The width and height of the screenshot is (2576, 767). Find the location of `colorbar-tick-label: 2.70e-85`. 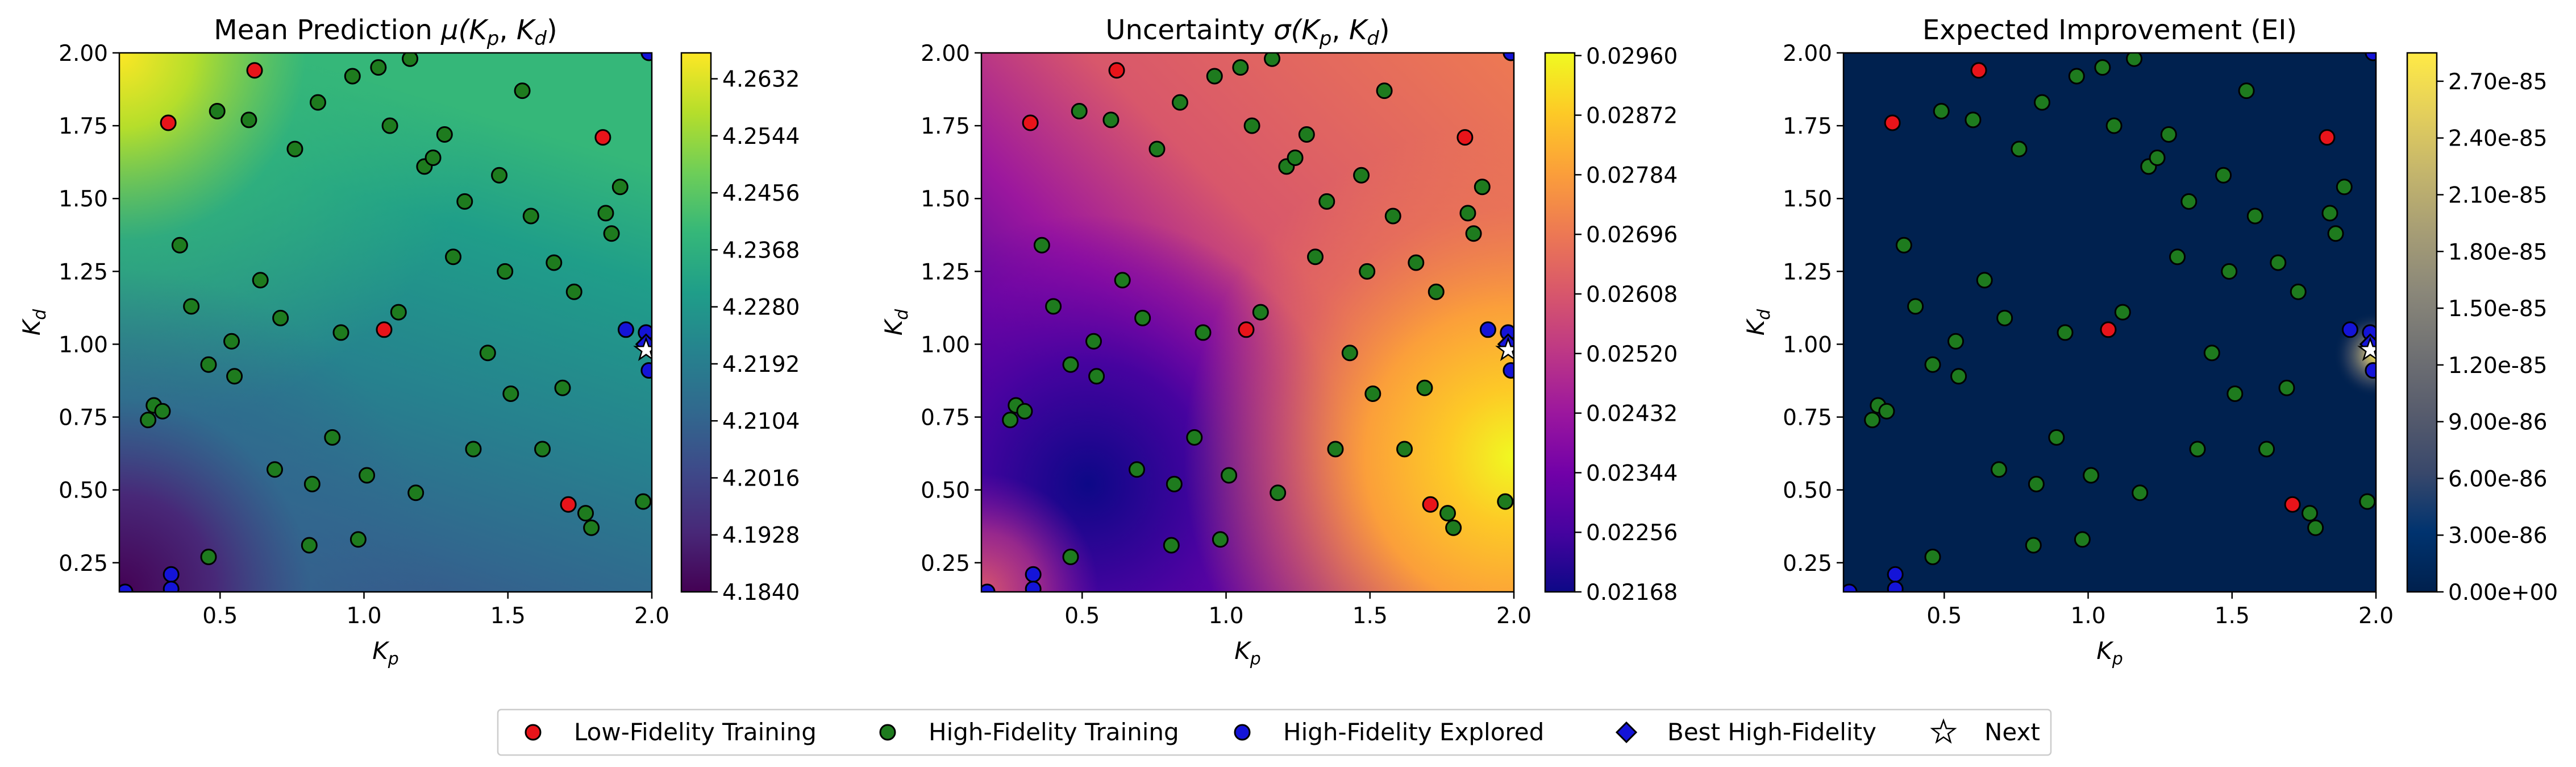

colorbar-tick-label: 2.70e-85 is located at coordinates (2498, 82).